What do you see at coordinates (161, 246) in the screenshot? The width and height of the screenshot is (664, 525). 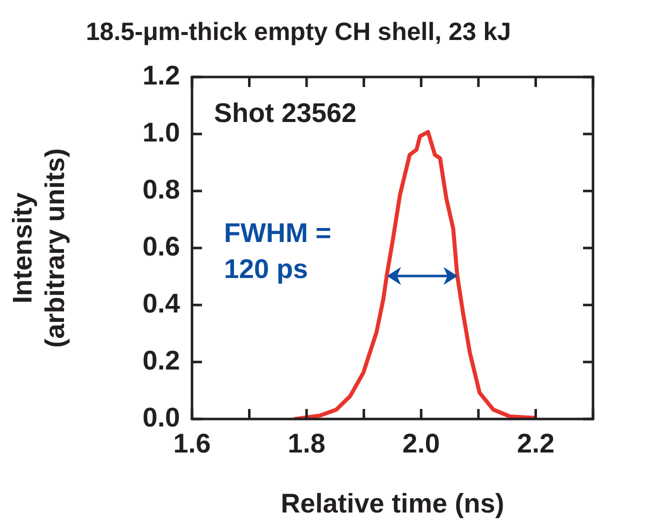 I see `y-tick-label: 0.6` at bounding box center [161, 246].